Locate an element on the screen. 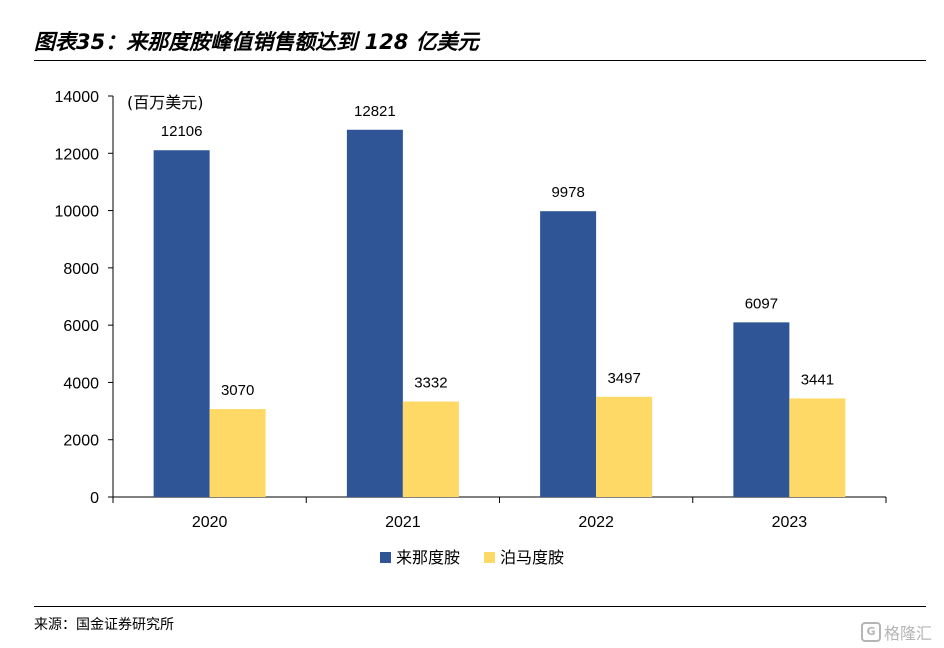 The height and width of the screenshot is (648, 944). data-label: 12106 is located at coordinates (182, 131).